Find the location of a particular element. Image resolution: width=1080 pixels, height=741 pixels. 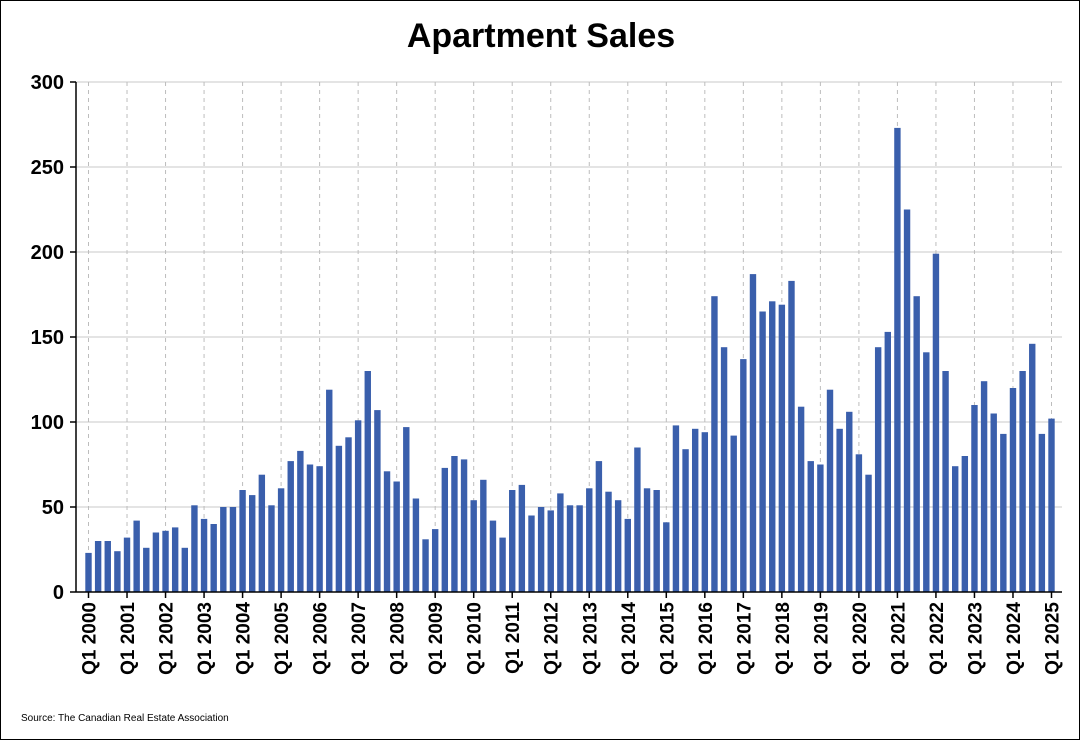

x-tick-label: Q1 2001 is located at coordinates (128, 638).